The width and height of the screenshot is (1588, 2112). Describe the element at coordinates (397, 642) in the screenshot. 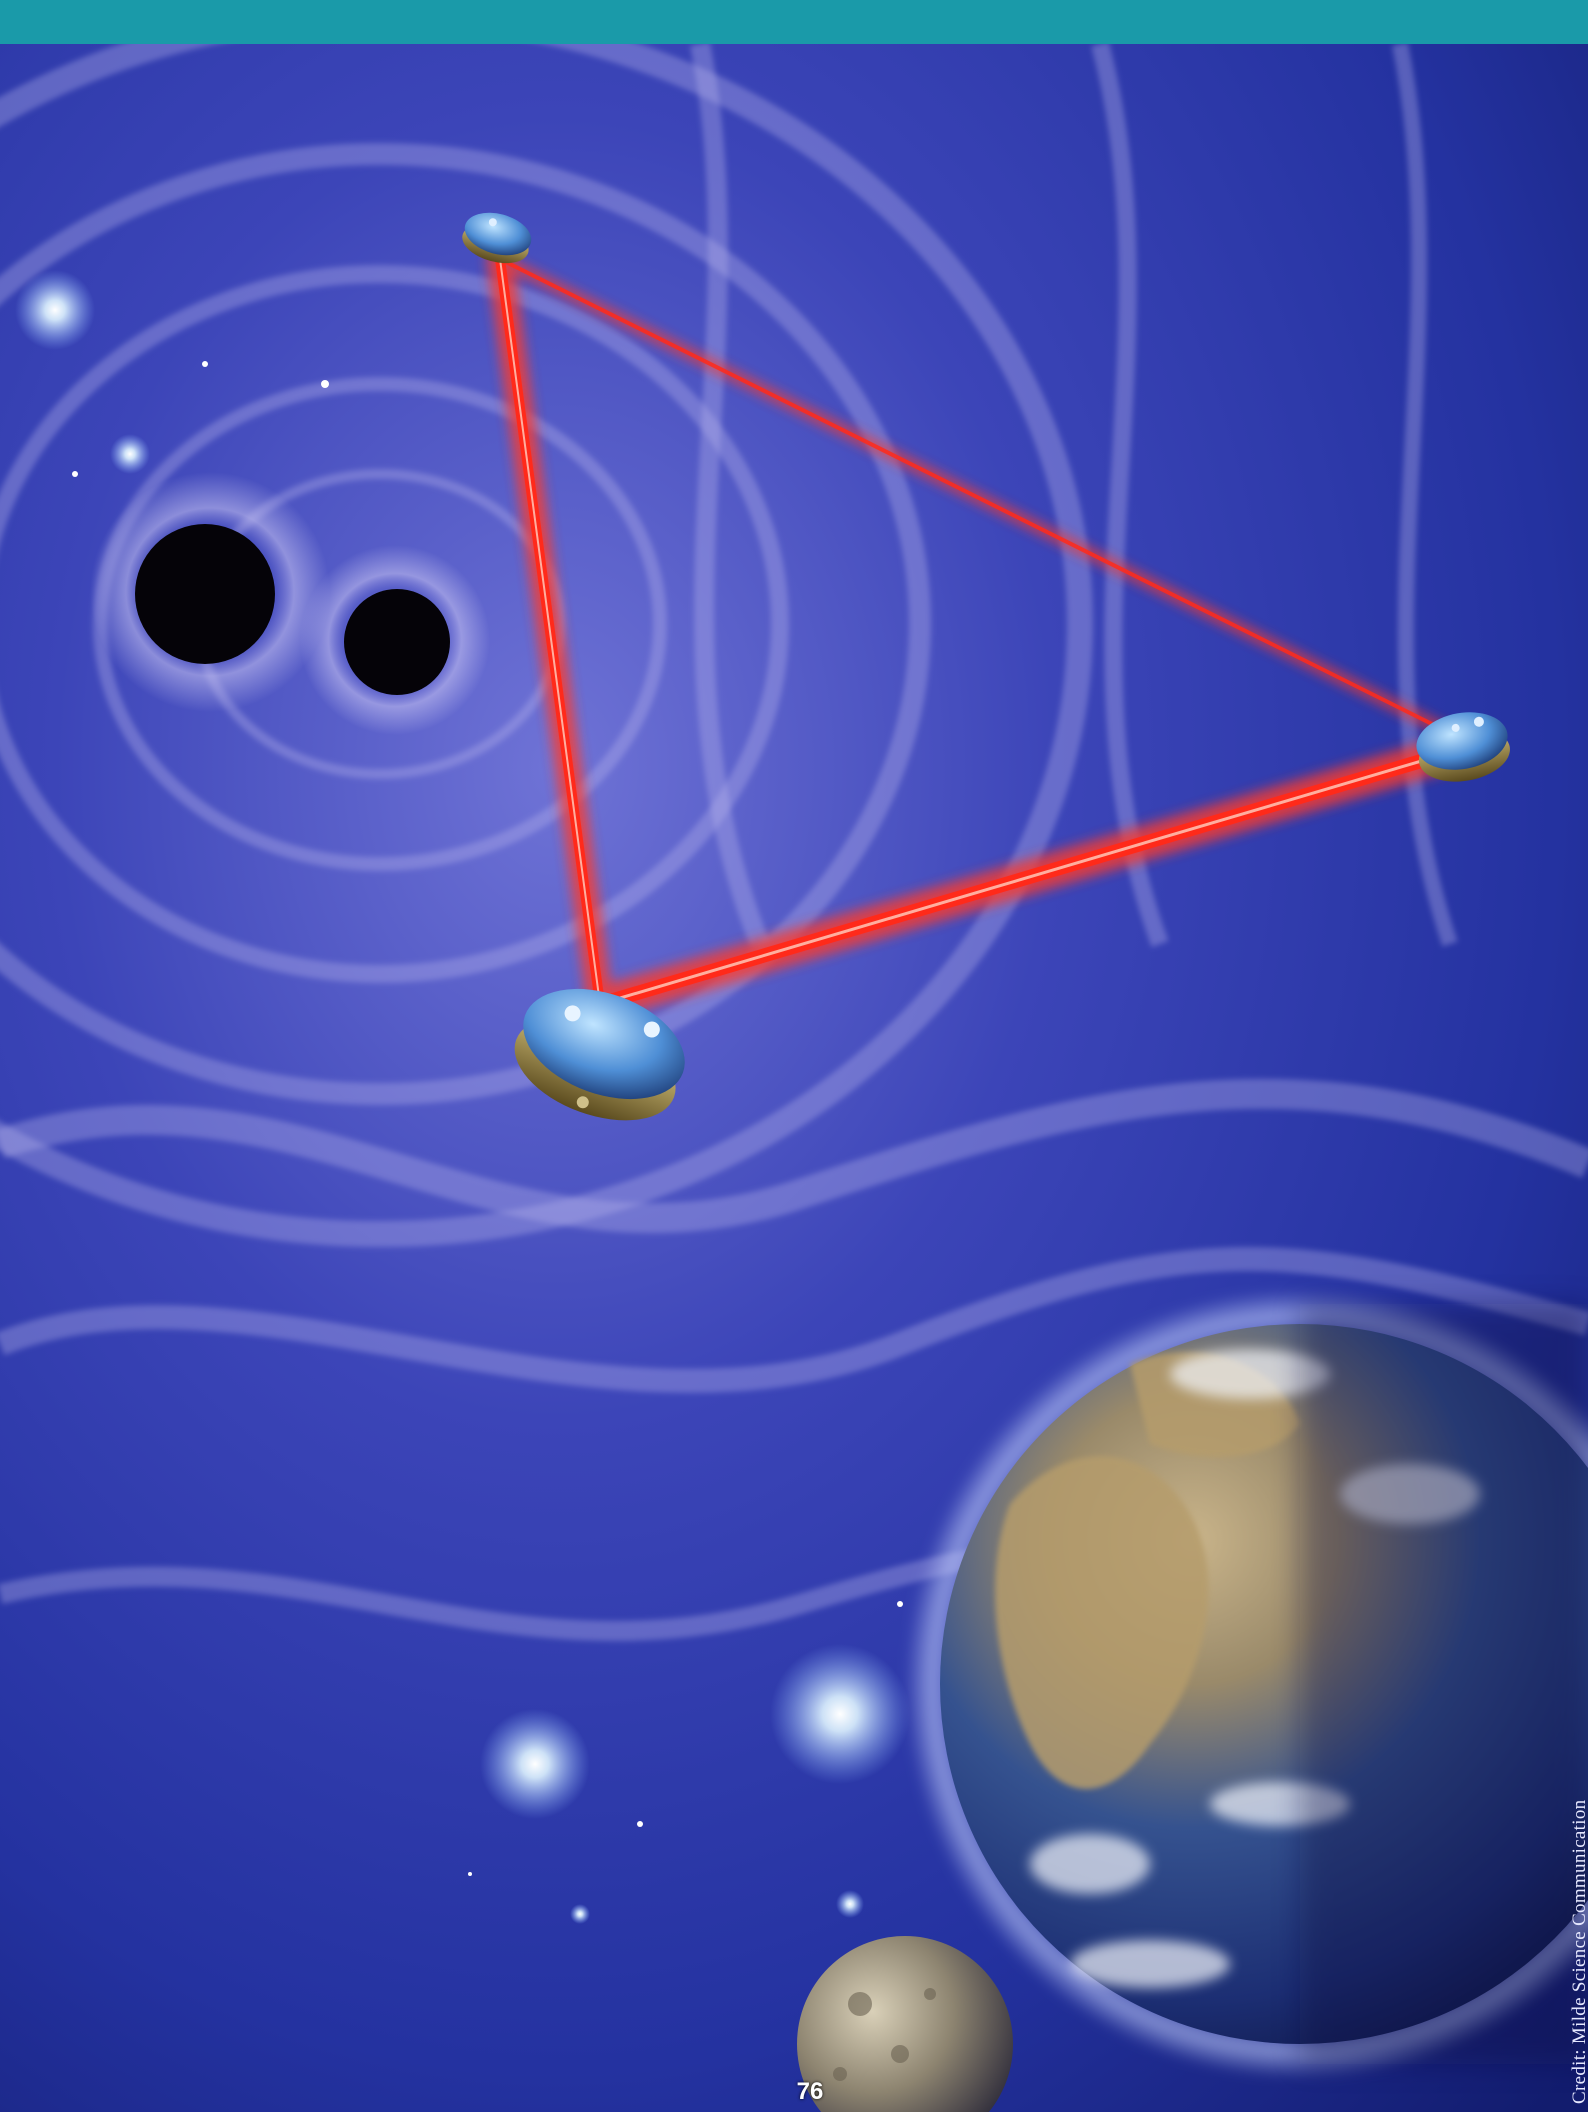

I see `black-hole-small` at that location.